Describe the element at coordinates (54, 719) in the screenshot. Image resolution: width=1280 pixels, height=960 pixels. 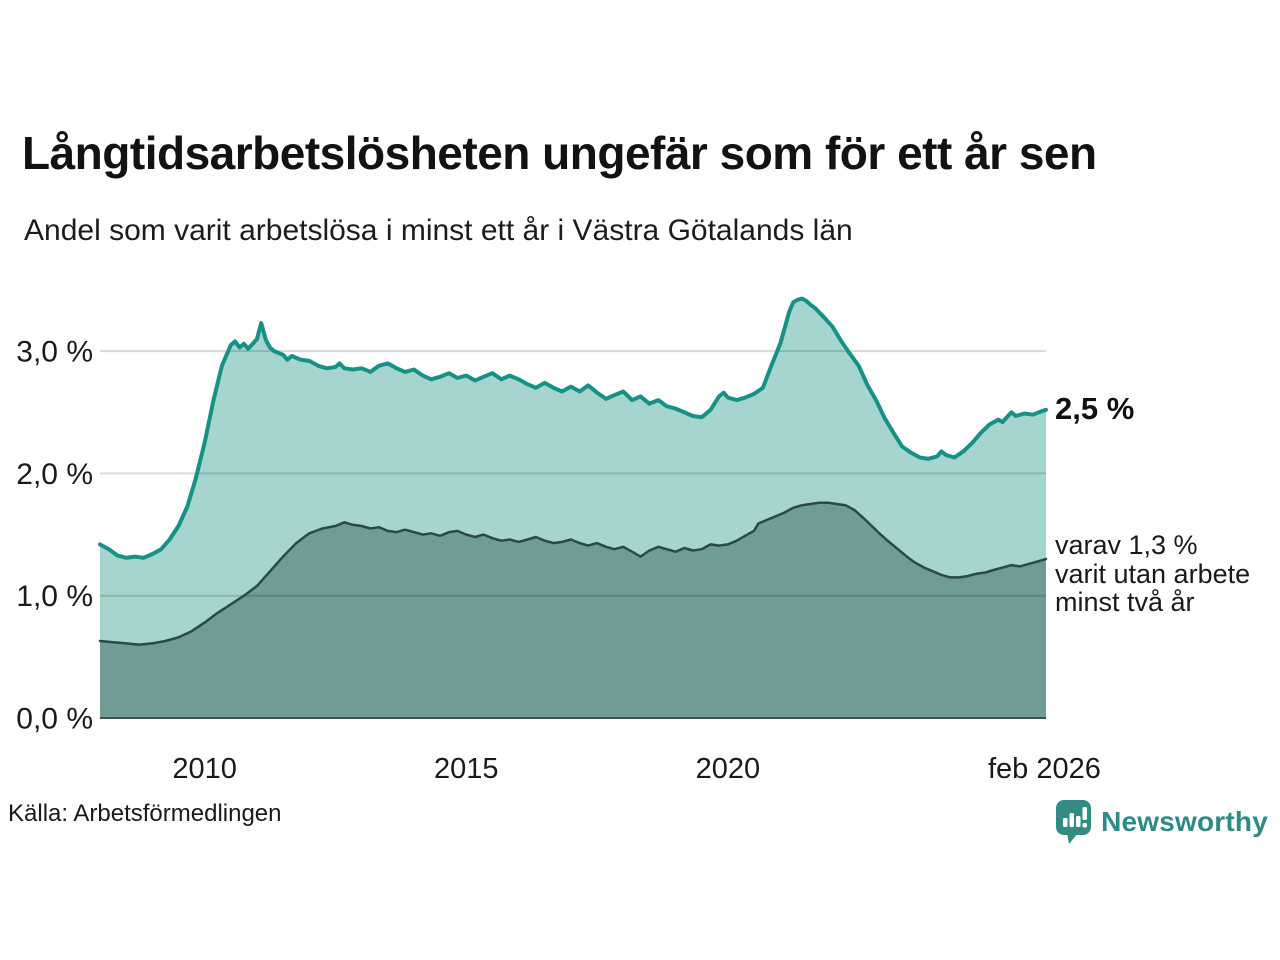
I see `y-tick-label: 0,0 %` at that location.